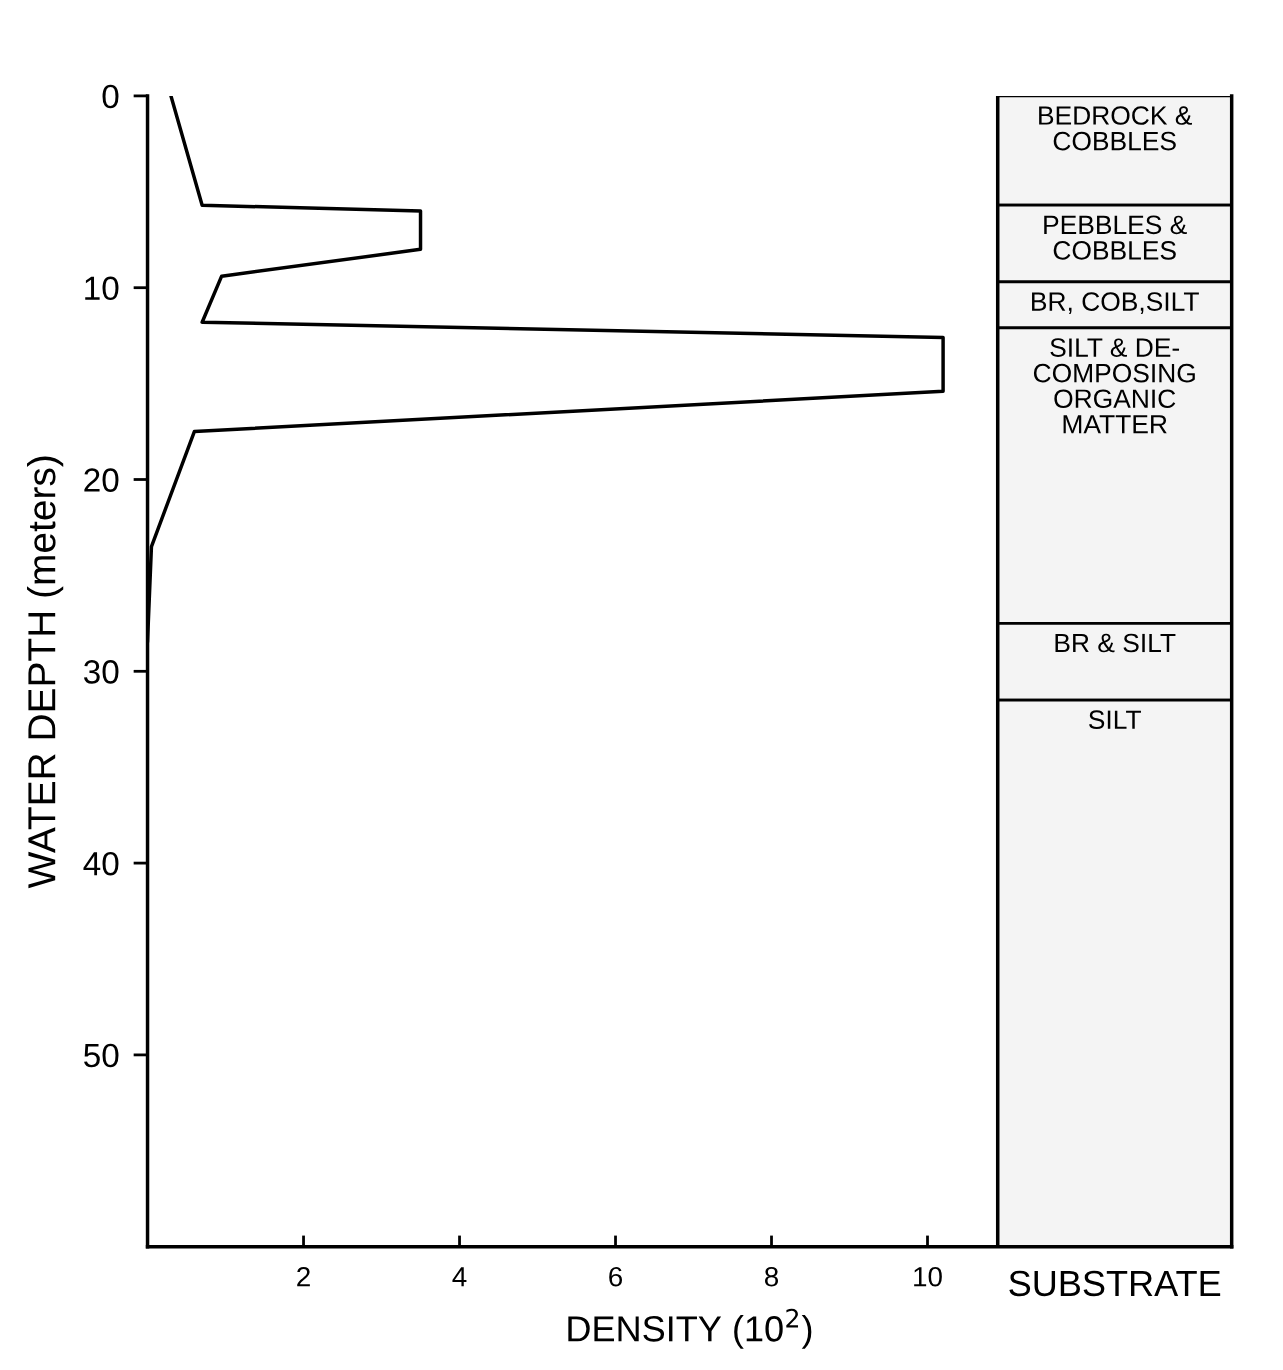  I want to click on y-tick-label: 30, so click(101, 672).